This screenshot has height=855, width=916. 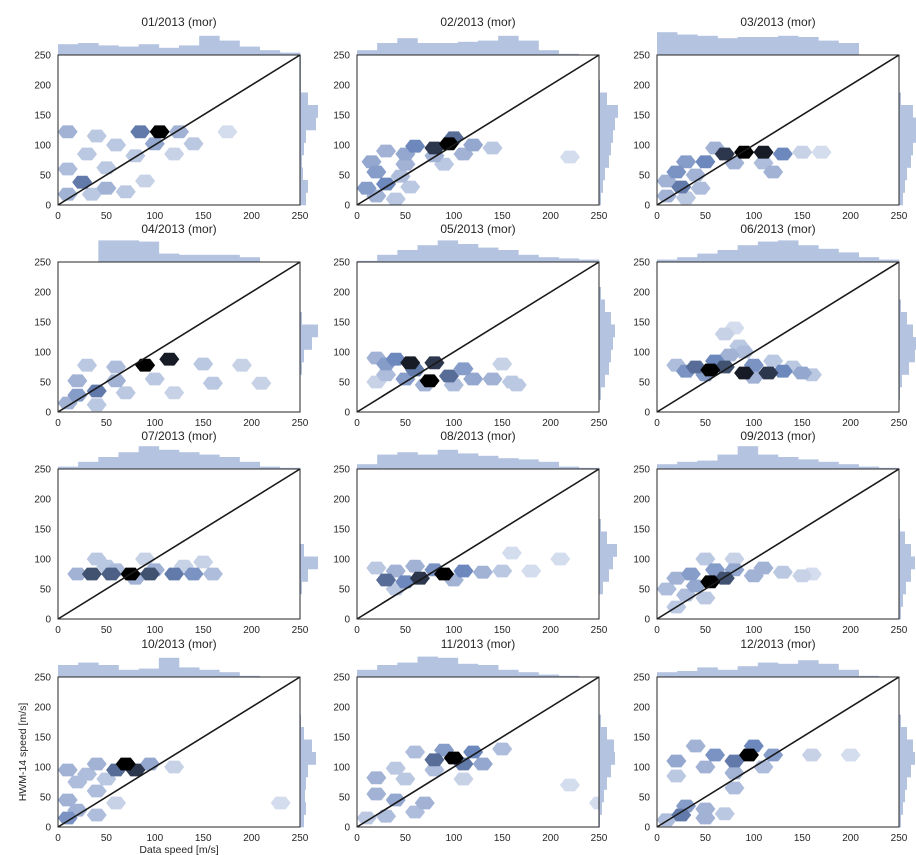 I want to click on hexbin-layer, so click(x=759, y=783).